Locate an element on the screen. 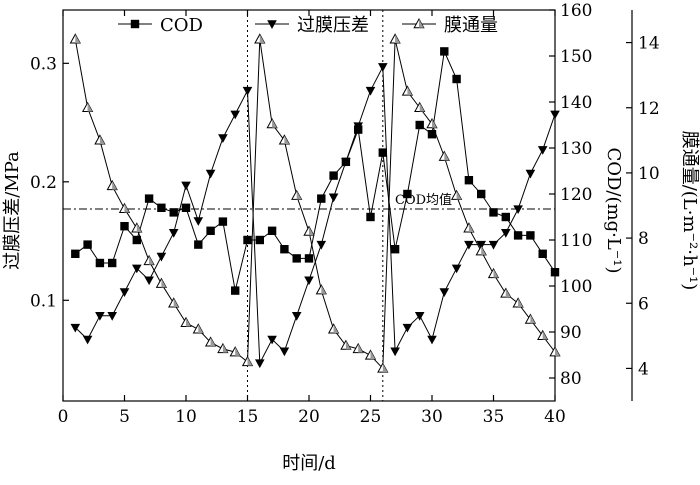  right2-tick-label: 8 is located at coordinates (643, 239).